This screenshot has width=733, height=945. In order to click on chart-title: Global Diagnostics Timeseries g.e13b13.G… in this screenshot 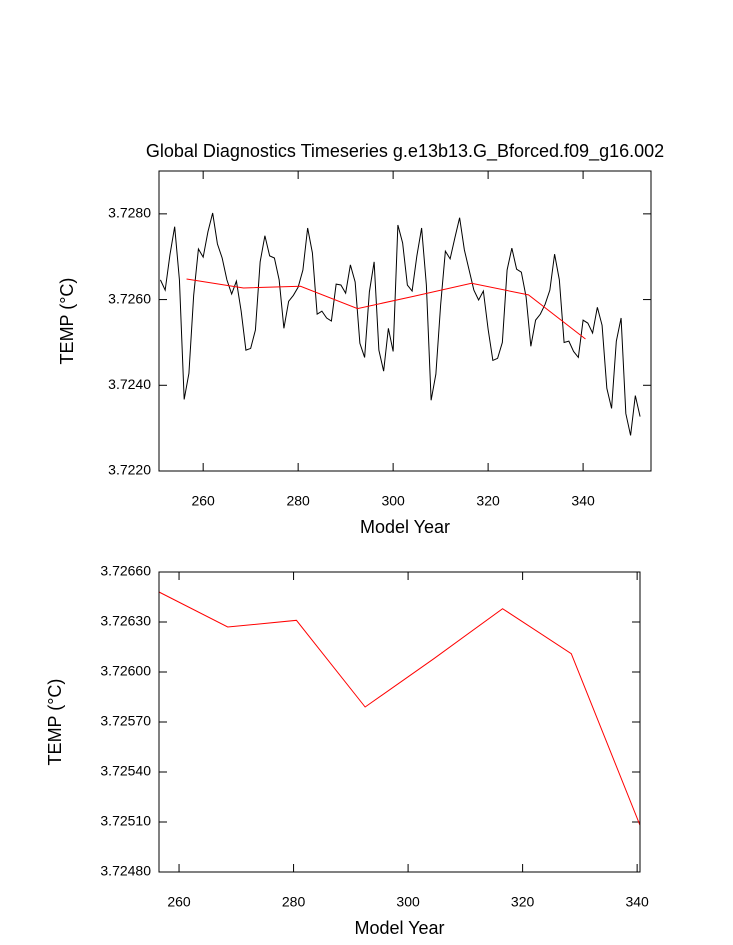, I will do `click(405, 151)`.